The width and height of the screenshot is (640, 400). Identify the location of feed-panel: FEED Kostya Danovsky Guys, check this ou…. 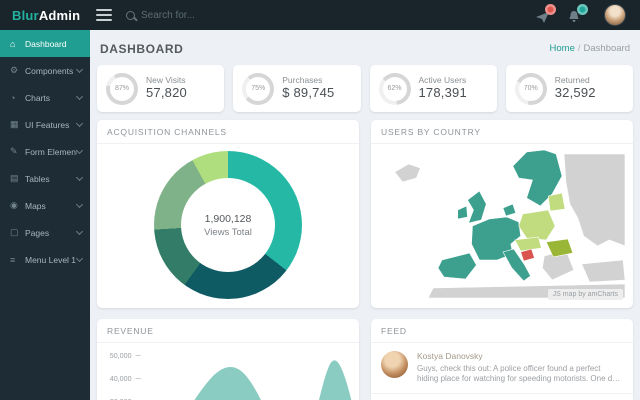
(502, 359).